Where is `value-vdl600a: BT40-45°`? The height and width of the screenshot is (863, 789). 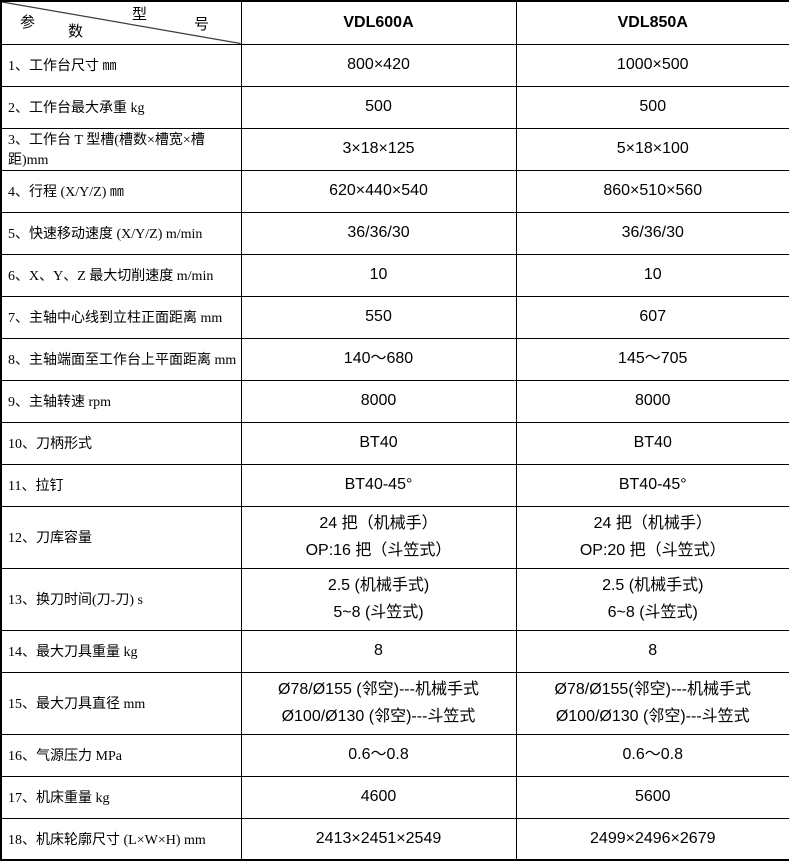 value-vdl600a: BT40-45° is located at coordinates (378, 485).